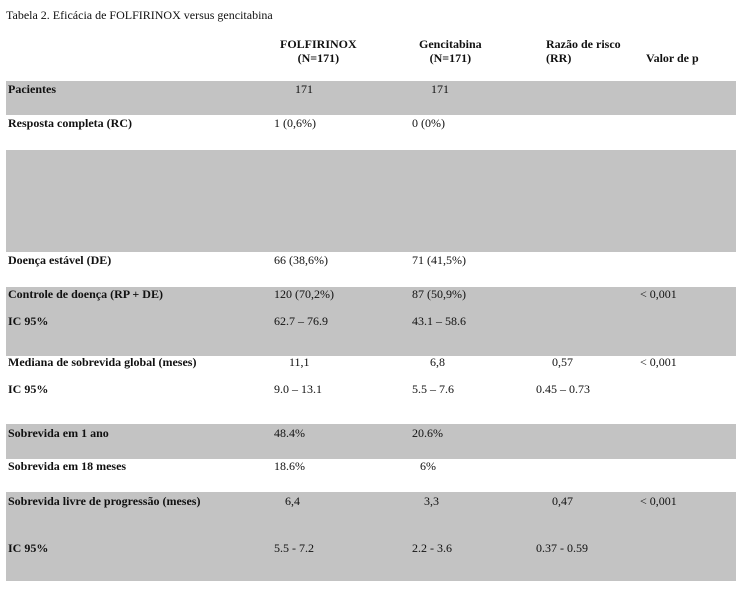 The height and width of the screenshot is (590, 745). Describe the element at coordinates (437, 362) in the screenshot. I see `cell-gencitabina: 6,8` at that location.